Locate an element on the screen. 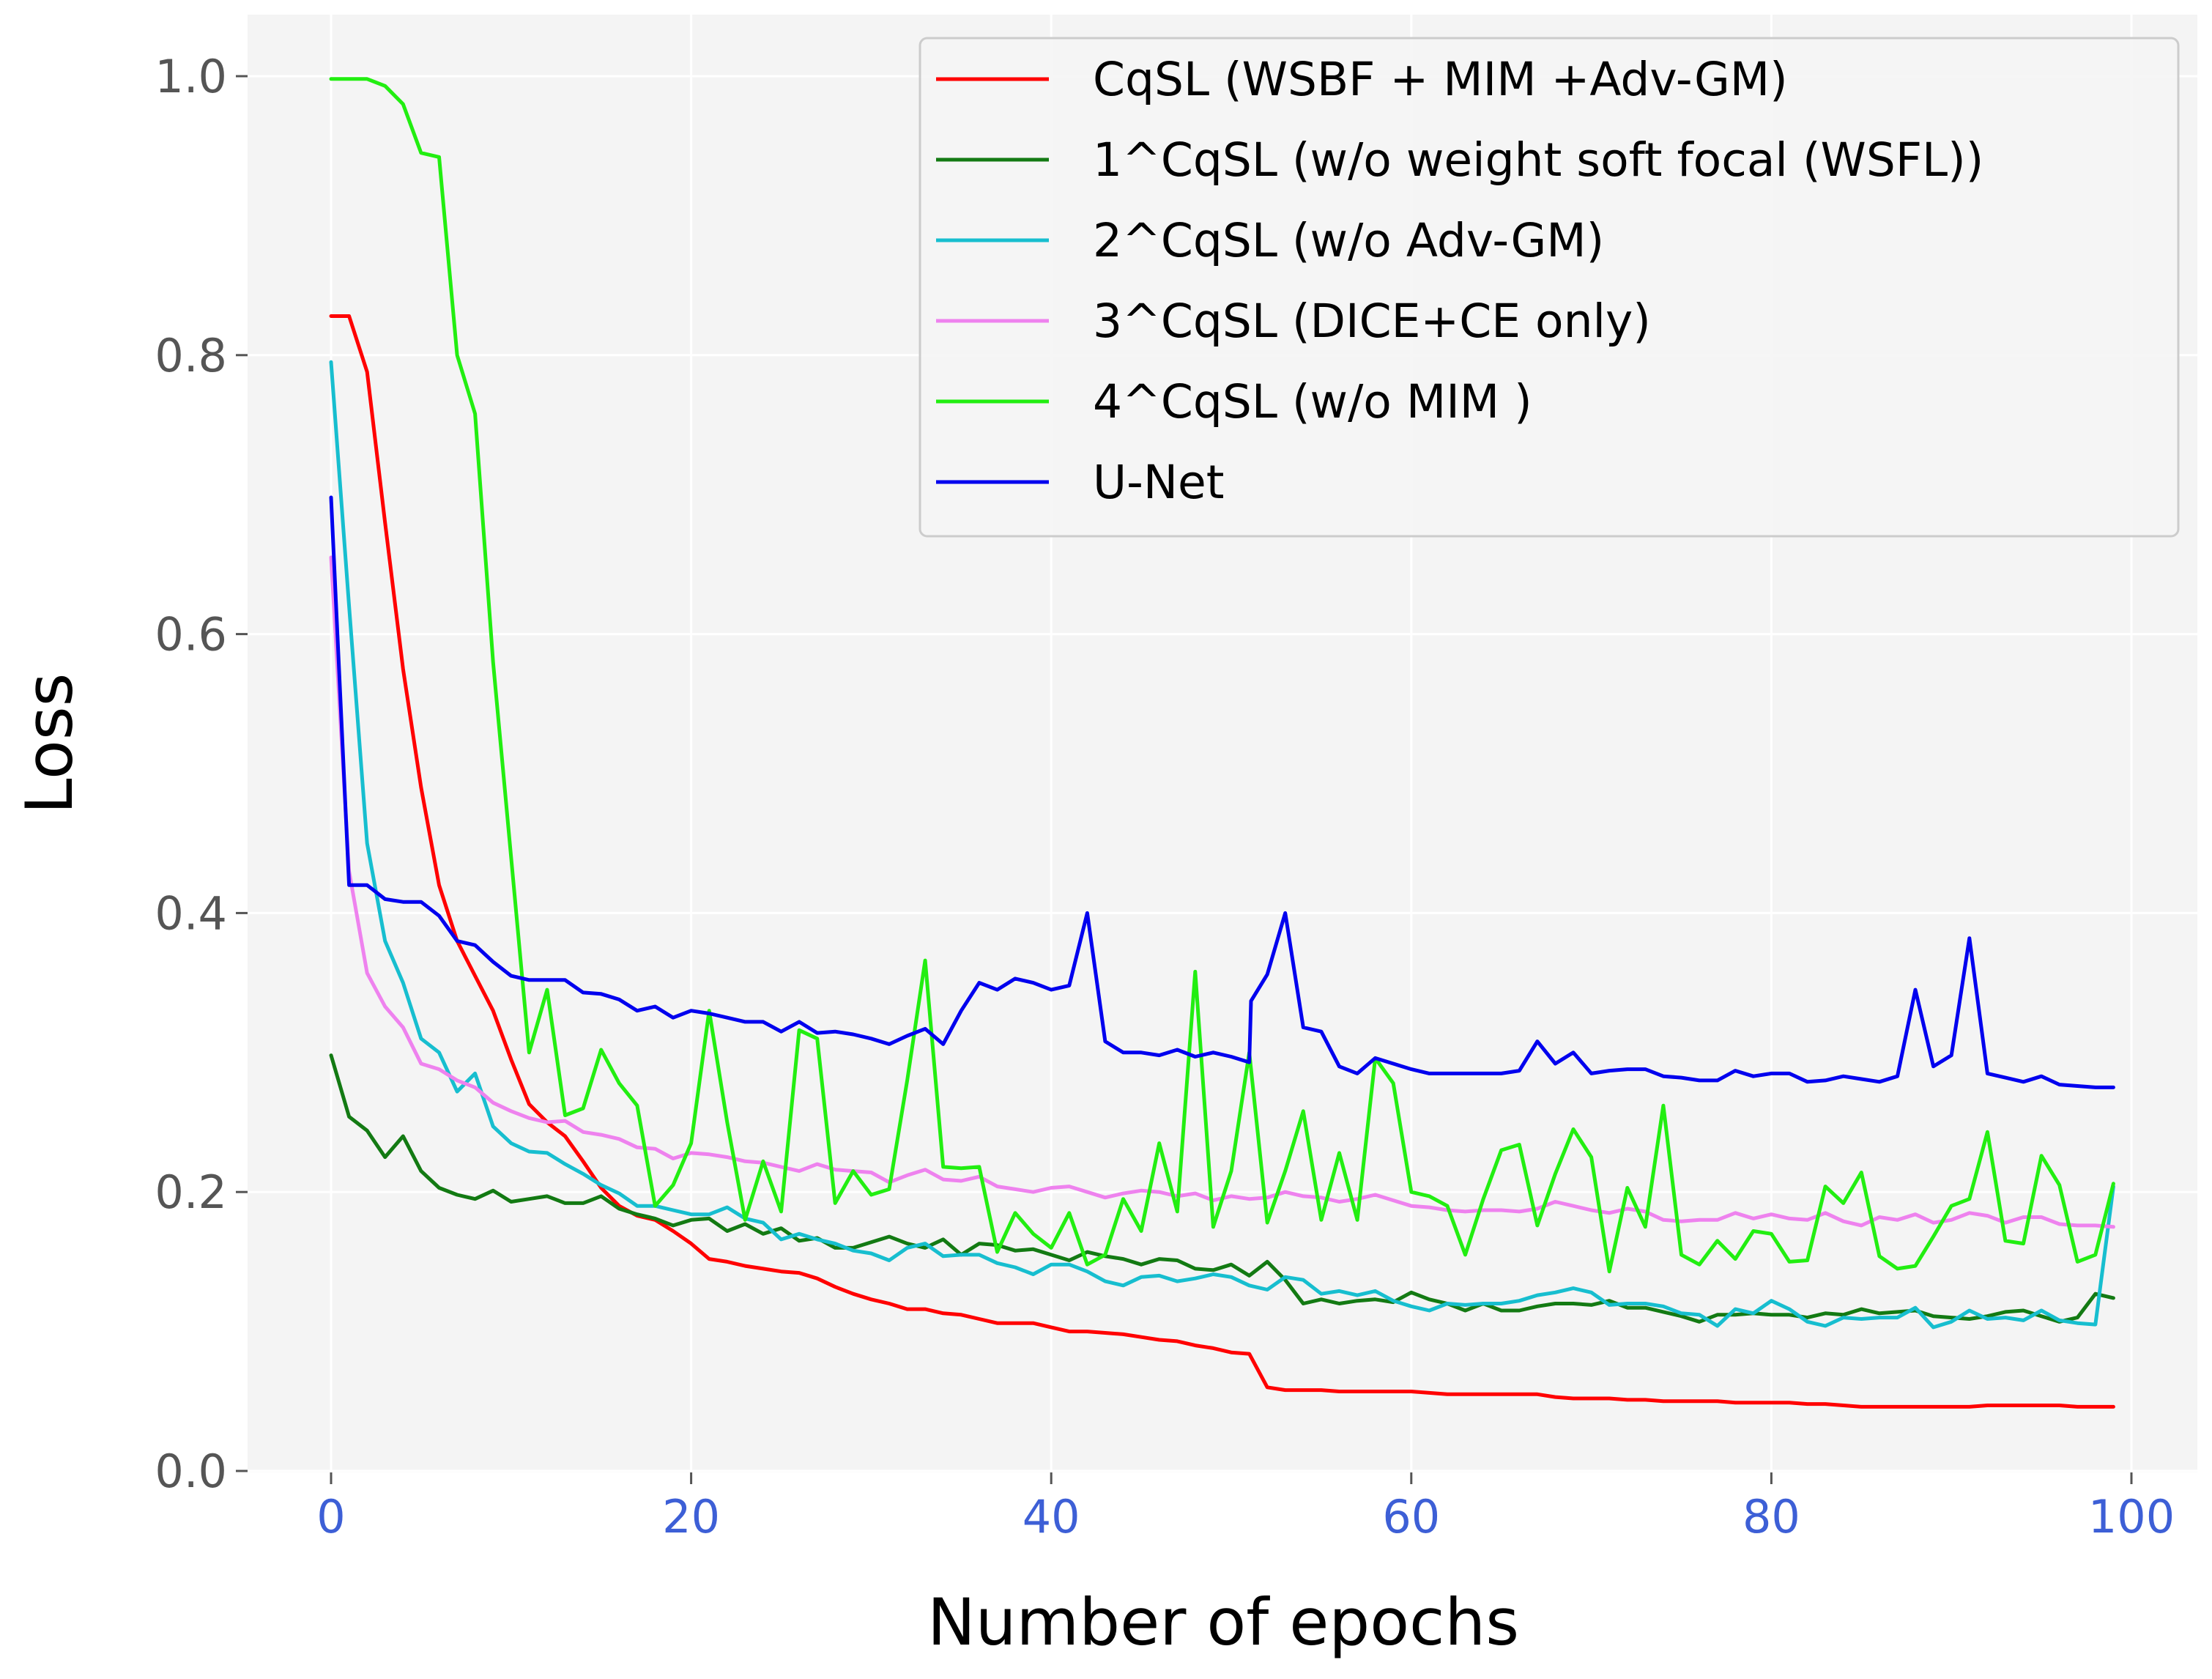 The width and height of the screenshot is (2212, 1679). y-axis-ticks: 0.0 0.2 0.4 0.6 0.8 1.0 is located at coordinates (201, 774).